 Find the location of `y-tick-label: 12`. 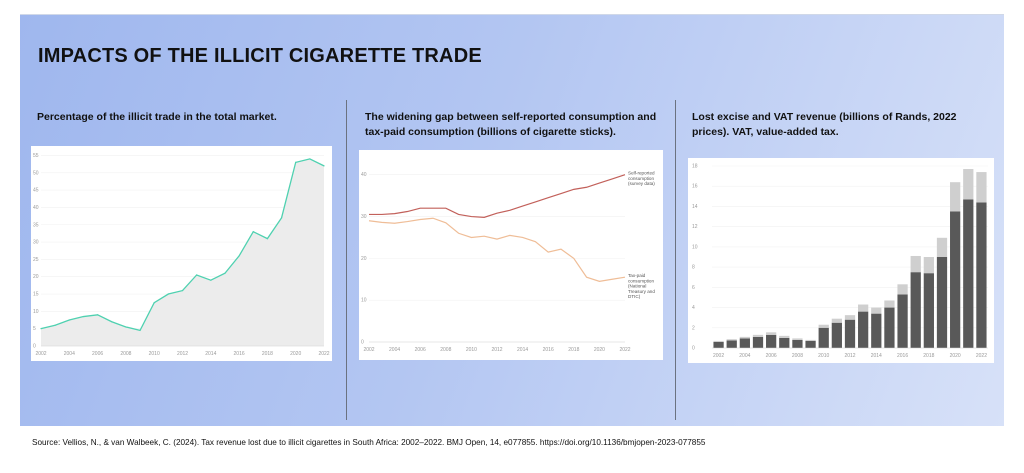

y-tick-label: 12 is located at coordinates (695, 227).